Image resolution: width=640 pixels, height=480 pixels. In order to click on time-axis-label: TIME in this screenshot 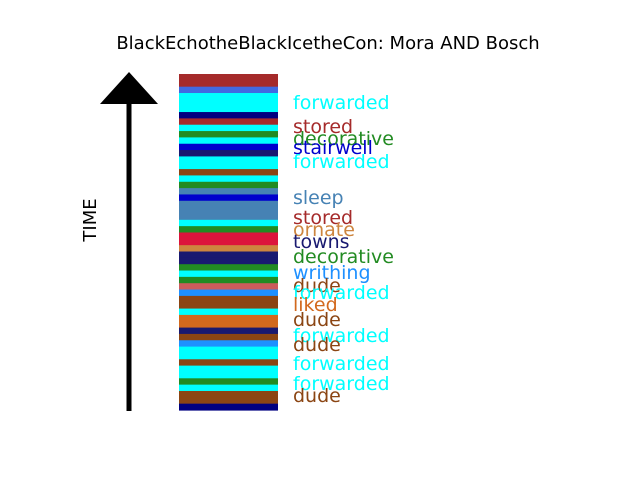, I will do `click(90, 220)`.